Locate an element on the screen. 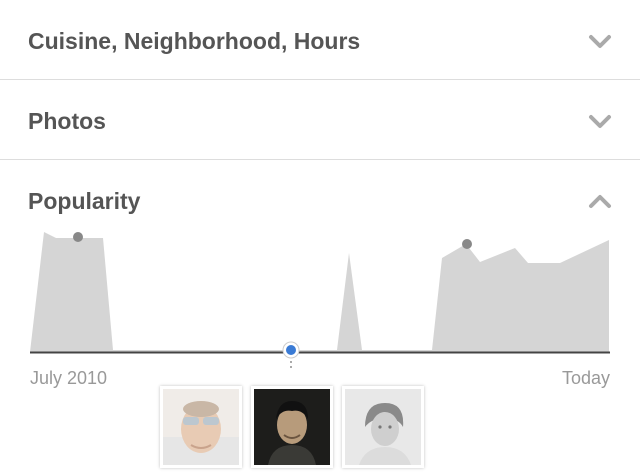 The height and width of the screenshot is (475, 640). timeline-end-label: Today is located at coordinates (585, 378).